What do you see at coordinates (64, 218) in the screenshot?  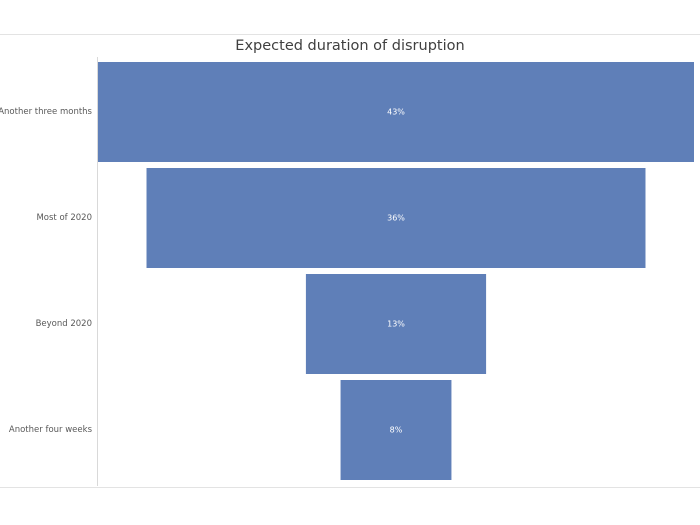 I see `category-label: Most of 2020` at bounding box center [64, 218].